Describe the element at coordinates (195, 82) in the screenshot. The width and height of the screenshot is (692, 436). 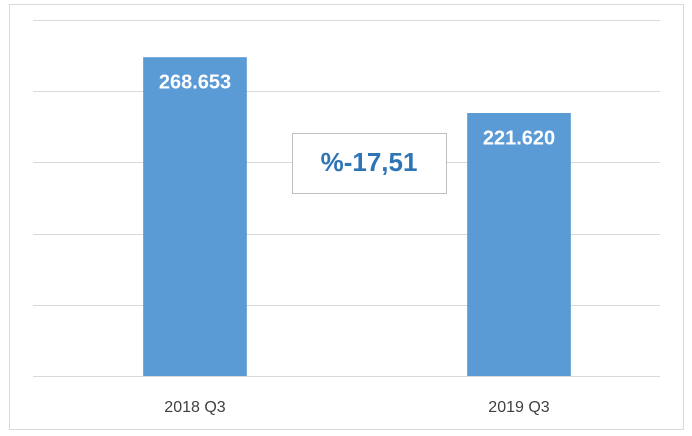
I see `data-label: 268.653` at that location.